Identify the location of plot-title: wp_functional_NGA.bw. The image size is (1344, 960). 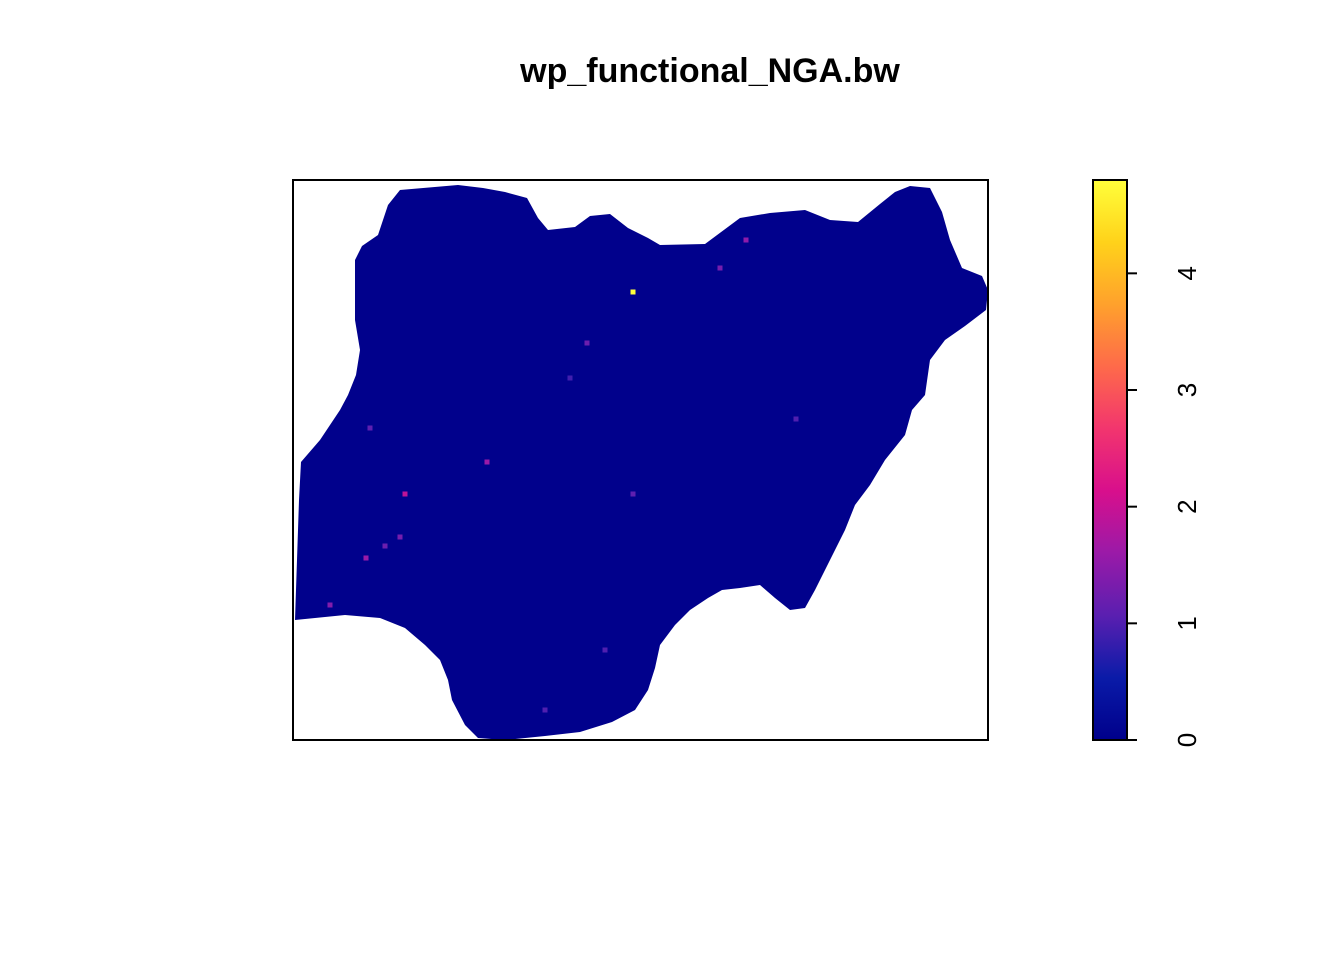
(710, 71).